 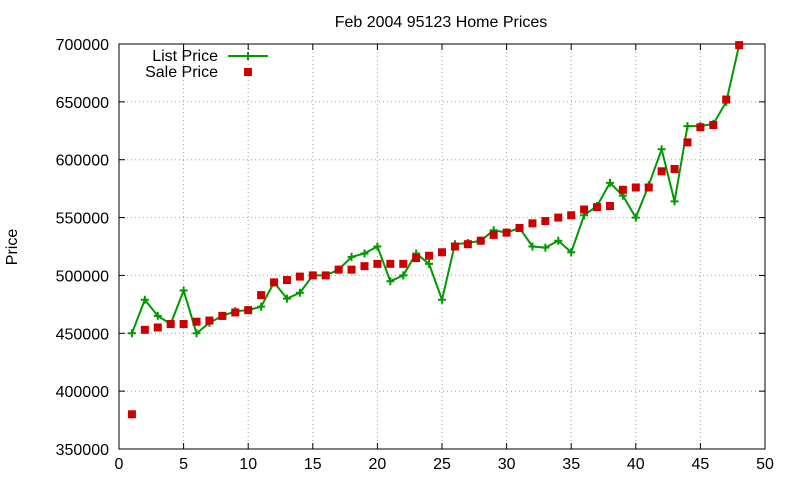 What do you see at coordinates (248, 56) in the screenshot?
I see `legend-marker-list-price` at bounding box center [248, 56].